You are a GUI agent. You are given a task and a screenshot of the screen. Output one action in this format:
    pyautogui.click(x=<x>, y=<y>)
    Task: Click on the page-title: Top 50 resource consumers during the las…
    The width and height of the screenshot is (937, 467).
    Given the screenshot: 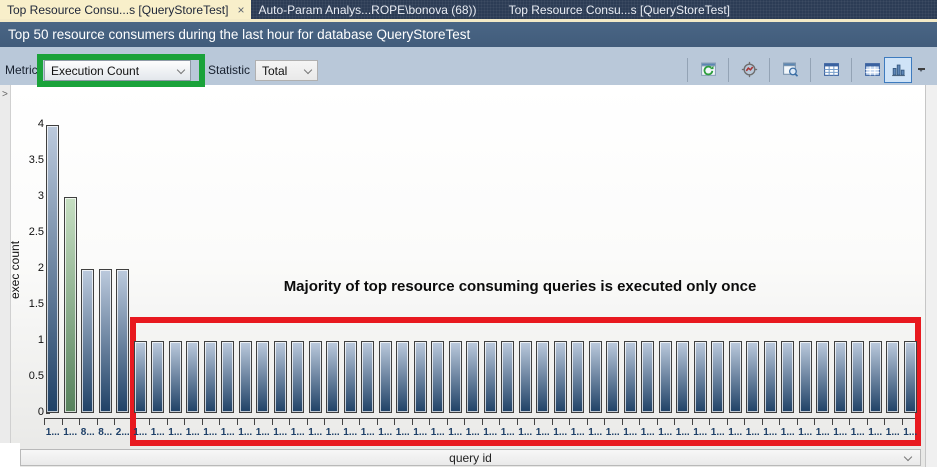 What is the action you would take?
    pyautogui.click(x=239, y=34)
    